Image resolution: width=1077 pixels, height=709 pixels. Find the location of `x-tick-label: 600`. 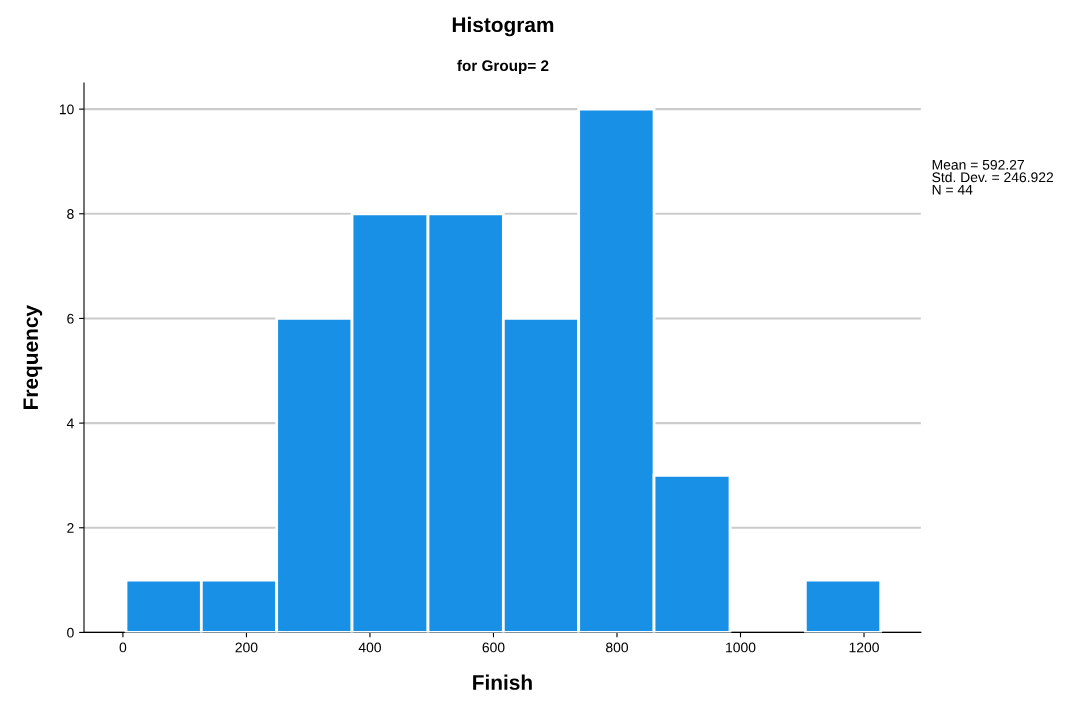

x-tick-label: 600 is located at coordinates (493, 647).